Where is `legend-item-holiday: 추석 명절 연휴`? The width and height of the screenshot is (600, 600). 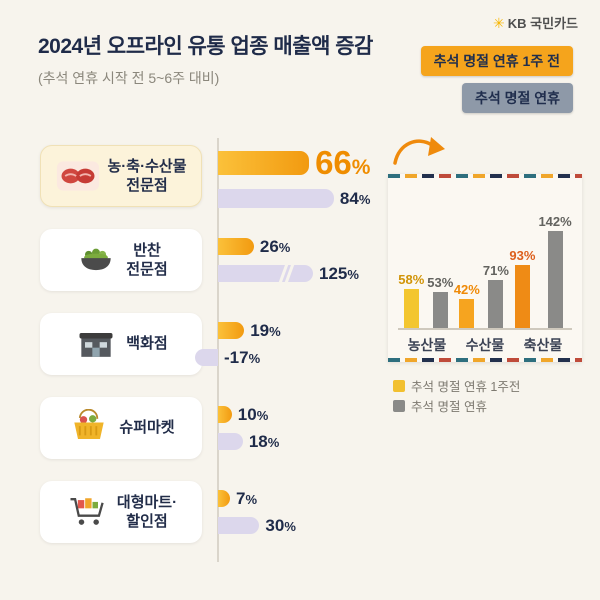
legend-item-holiday: 추석 명절 연휴 is located at coordinates (456, 407).